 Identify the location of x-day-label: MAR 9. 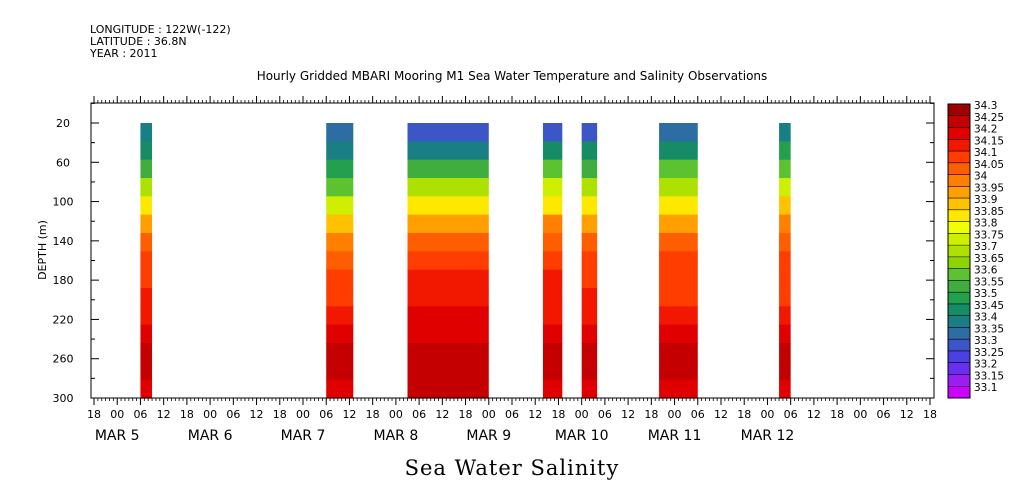
(488, 436).